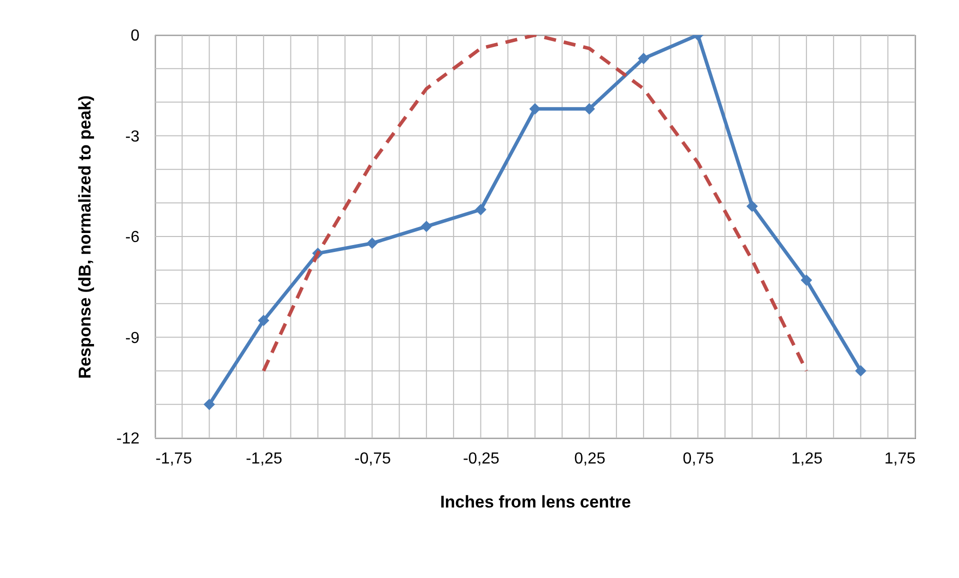  Describe the element at coordinates (590, 459) in the screenshot. I see `x-tick-label: 0,25` at that location.